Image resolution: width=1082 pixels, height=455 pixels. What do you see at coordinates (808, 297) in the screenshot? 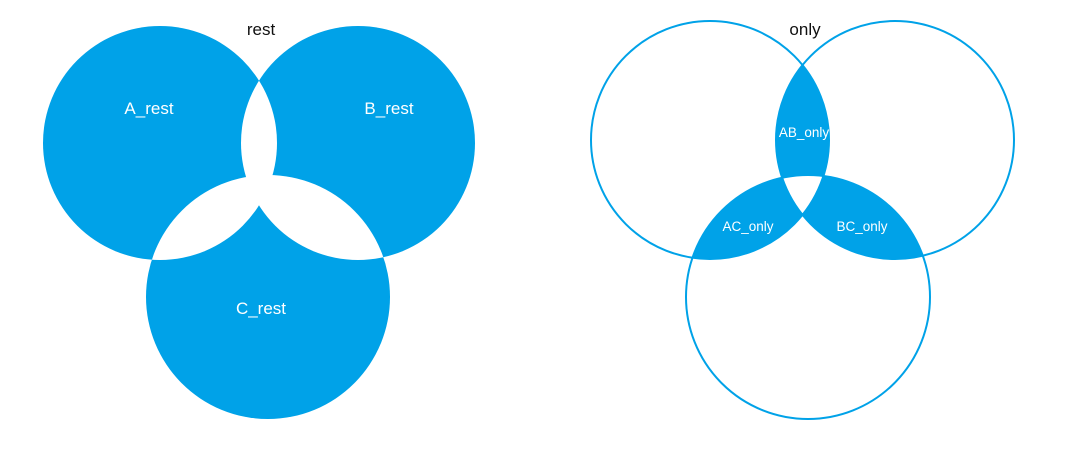
I see `circle-c-outline` at bounding box center [808, 297].